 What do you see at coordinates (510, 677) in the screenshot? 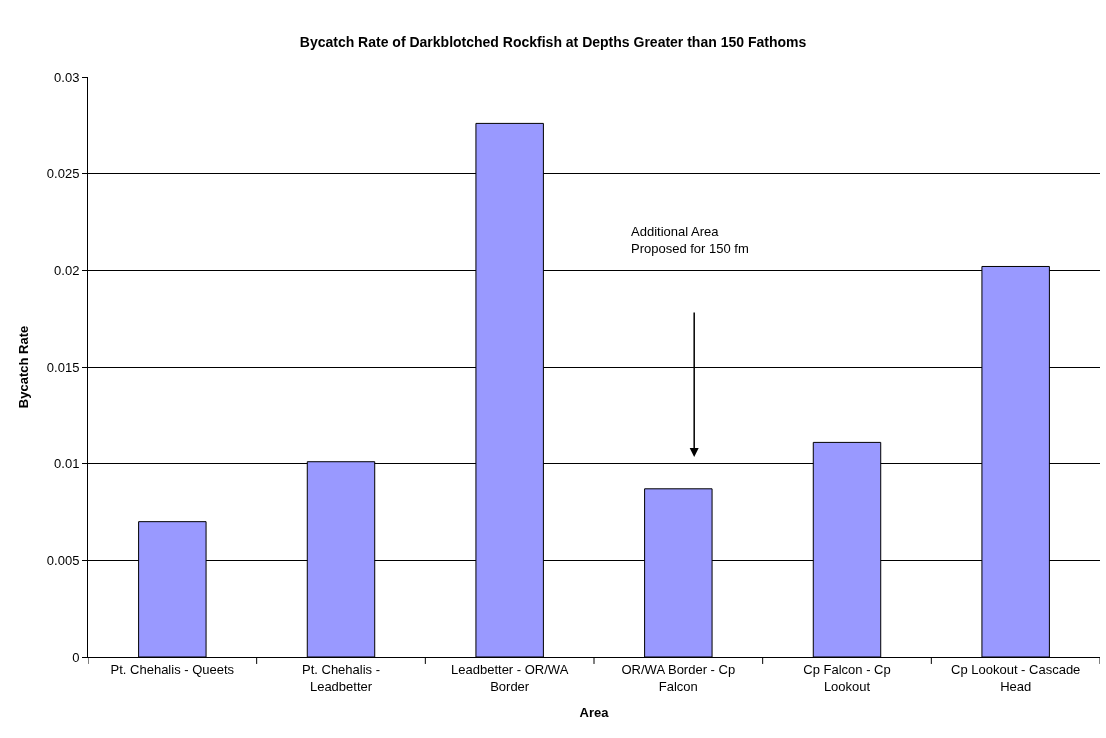
I see `x-tick-label: Leadbetter - OR/WA Border` at bounding box center [510, 677].